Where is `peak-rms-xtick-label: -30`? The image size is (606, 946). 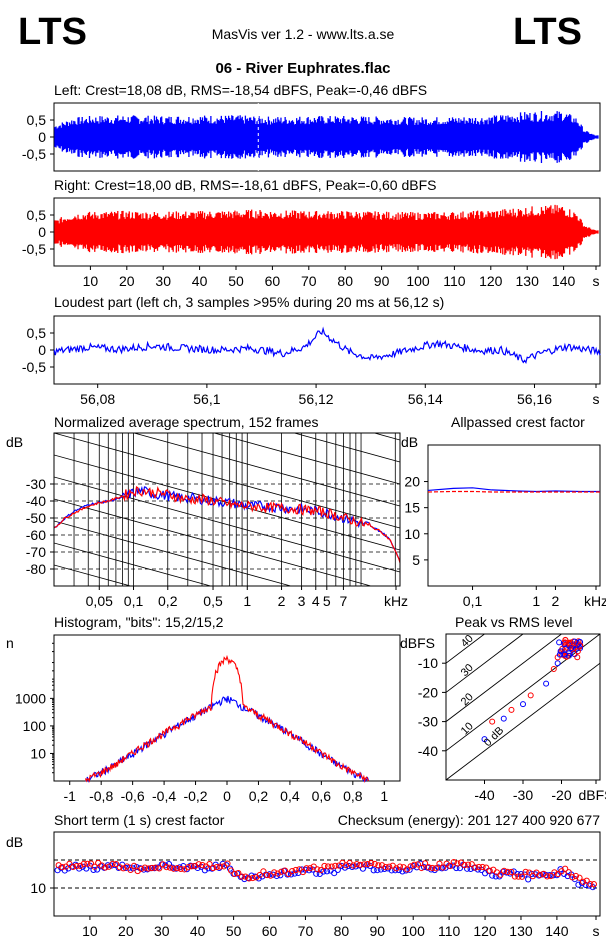
peak-rms-xtick-label: -30 is located at coordinates (523, 795).